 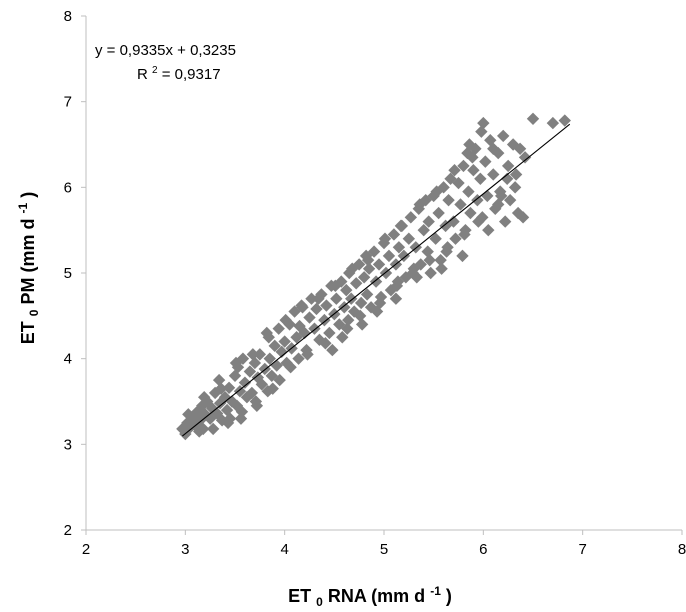 I want to click on y-axis-title-main: ET, so click(x=28, y=332).